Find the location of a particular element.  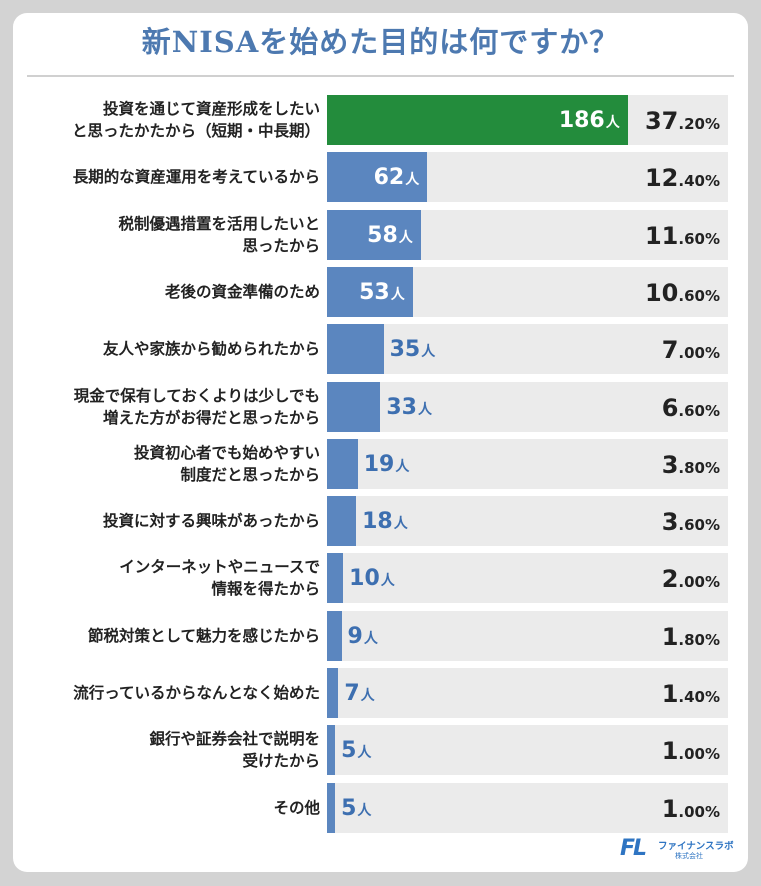

percentage-label: 10.60% is located at coordinates (660, 292).